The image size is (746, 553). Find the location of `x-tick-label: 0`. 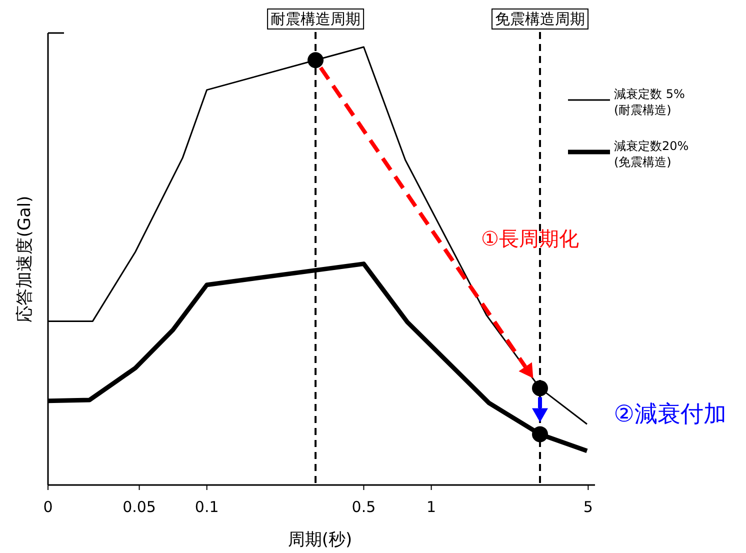

x-tick-label: 0 is located at coordinates (48, 507).